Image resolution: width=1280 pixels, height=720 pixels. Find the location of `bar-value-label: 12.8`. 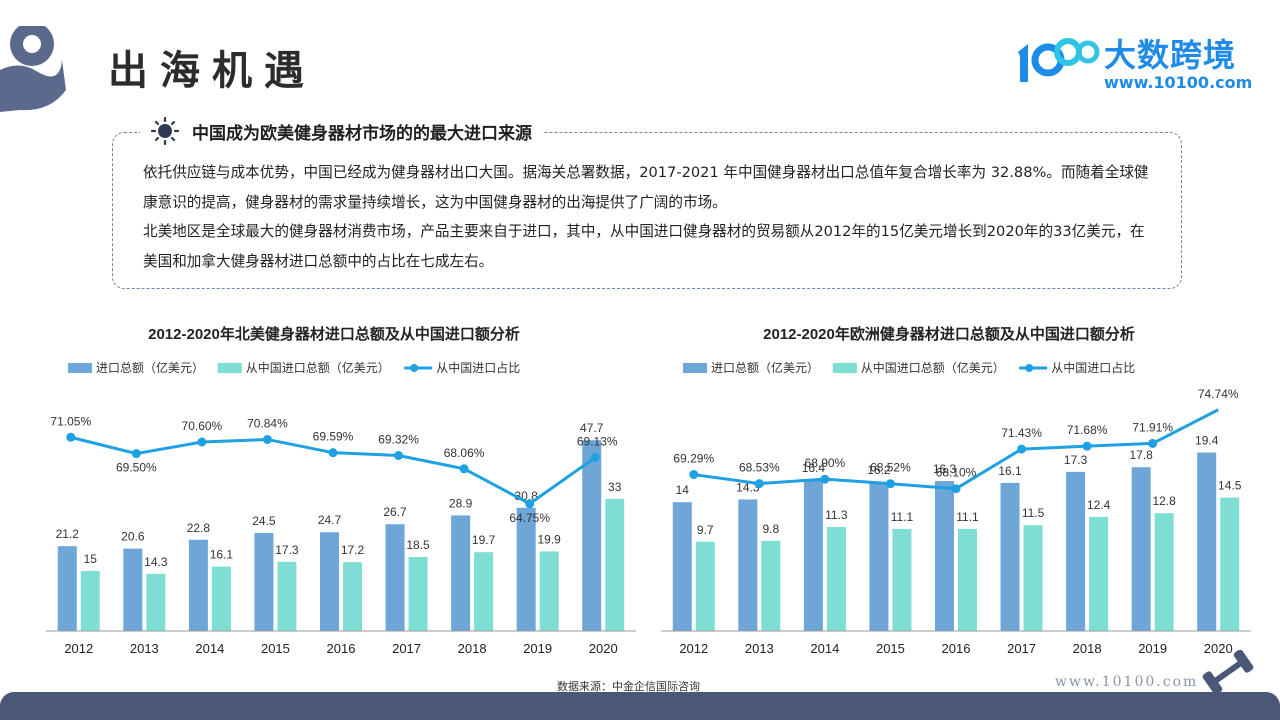

bar-value-label: 12.8 is located at coordinates (1164, 501).